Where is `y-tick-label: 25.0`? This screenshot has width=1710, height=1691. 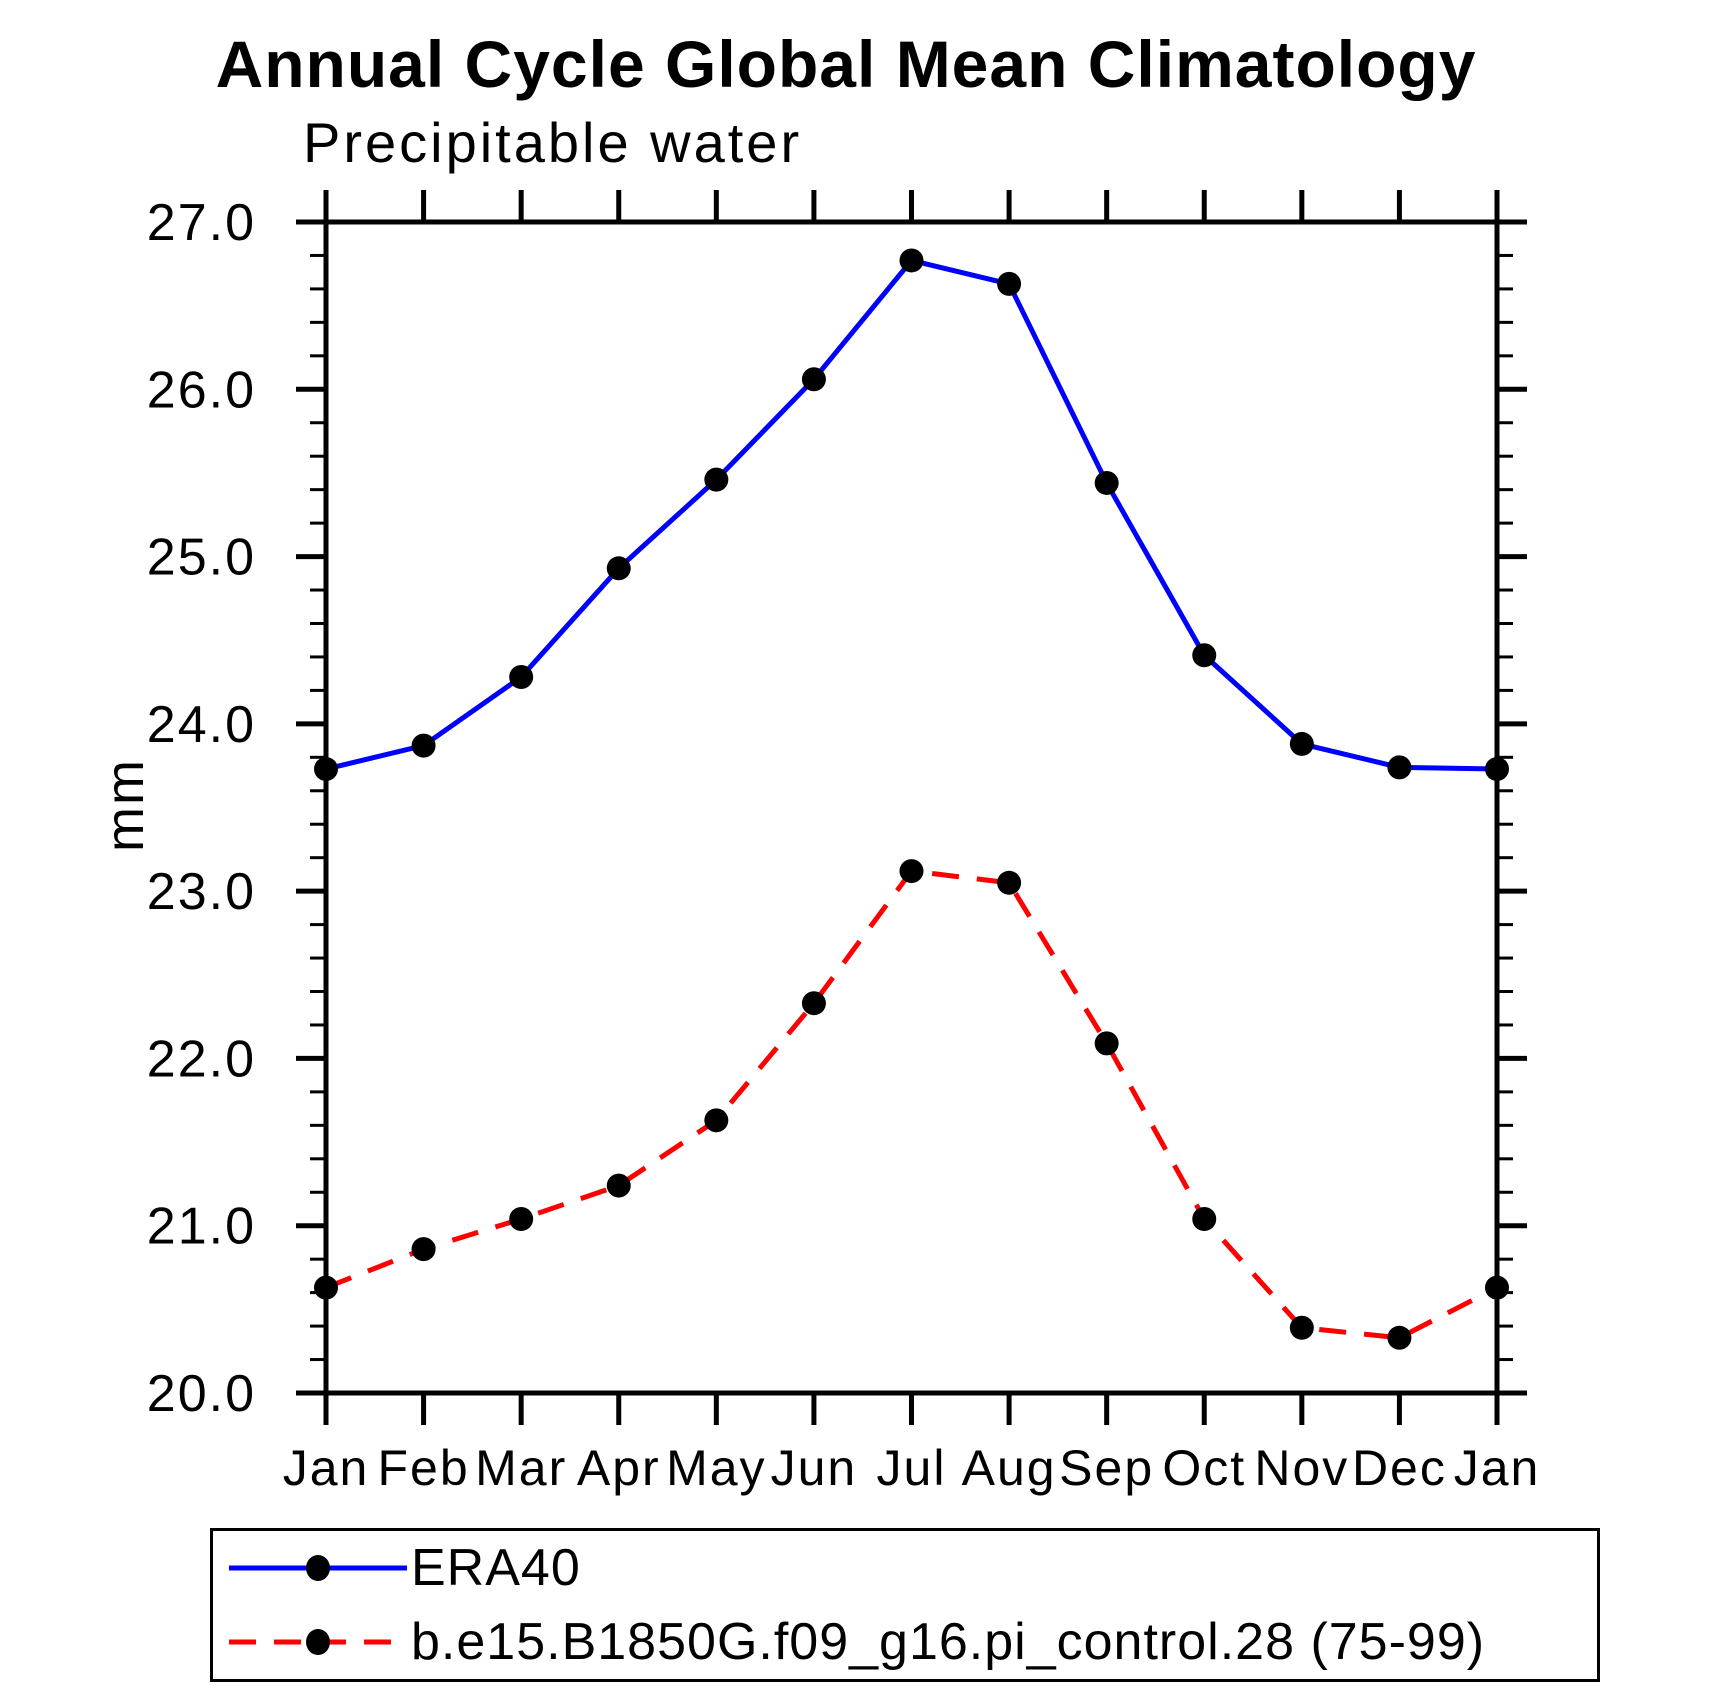 y-tick-label: 25.0 is located at coordinates (201, 558).